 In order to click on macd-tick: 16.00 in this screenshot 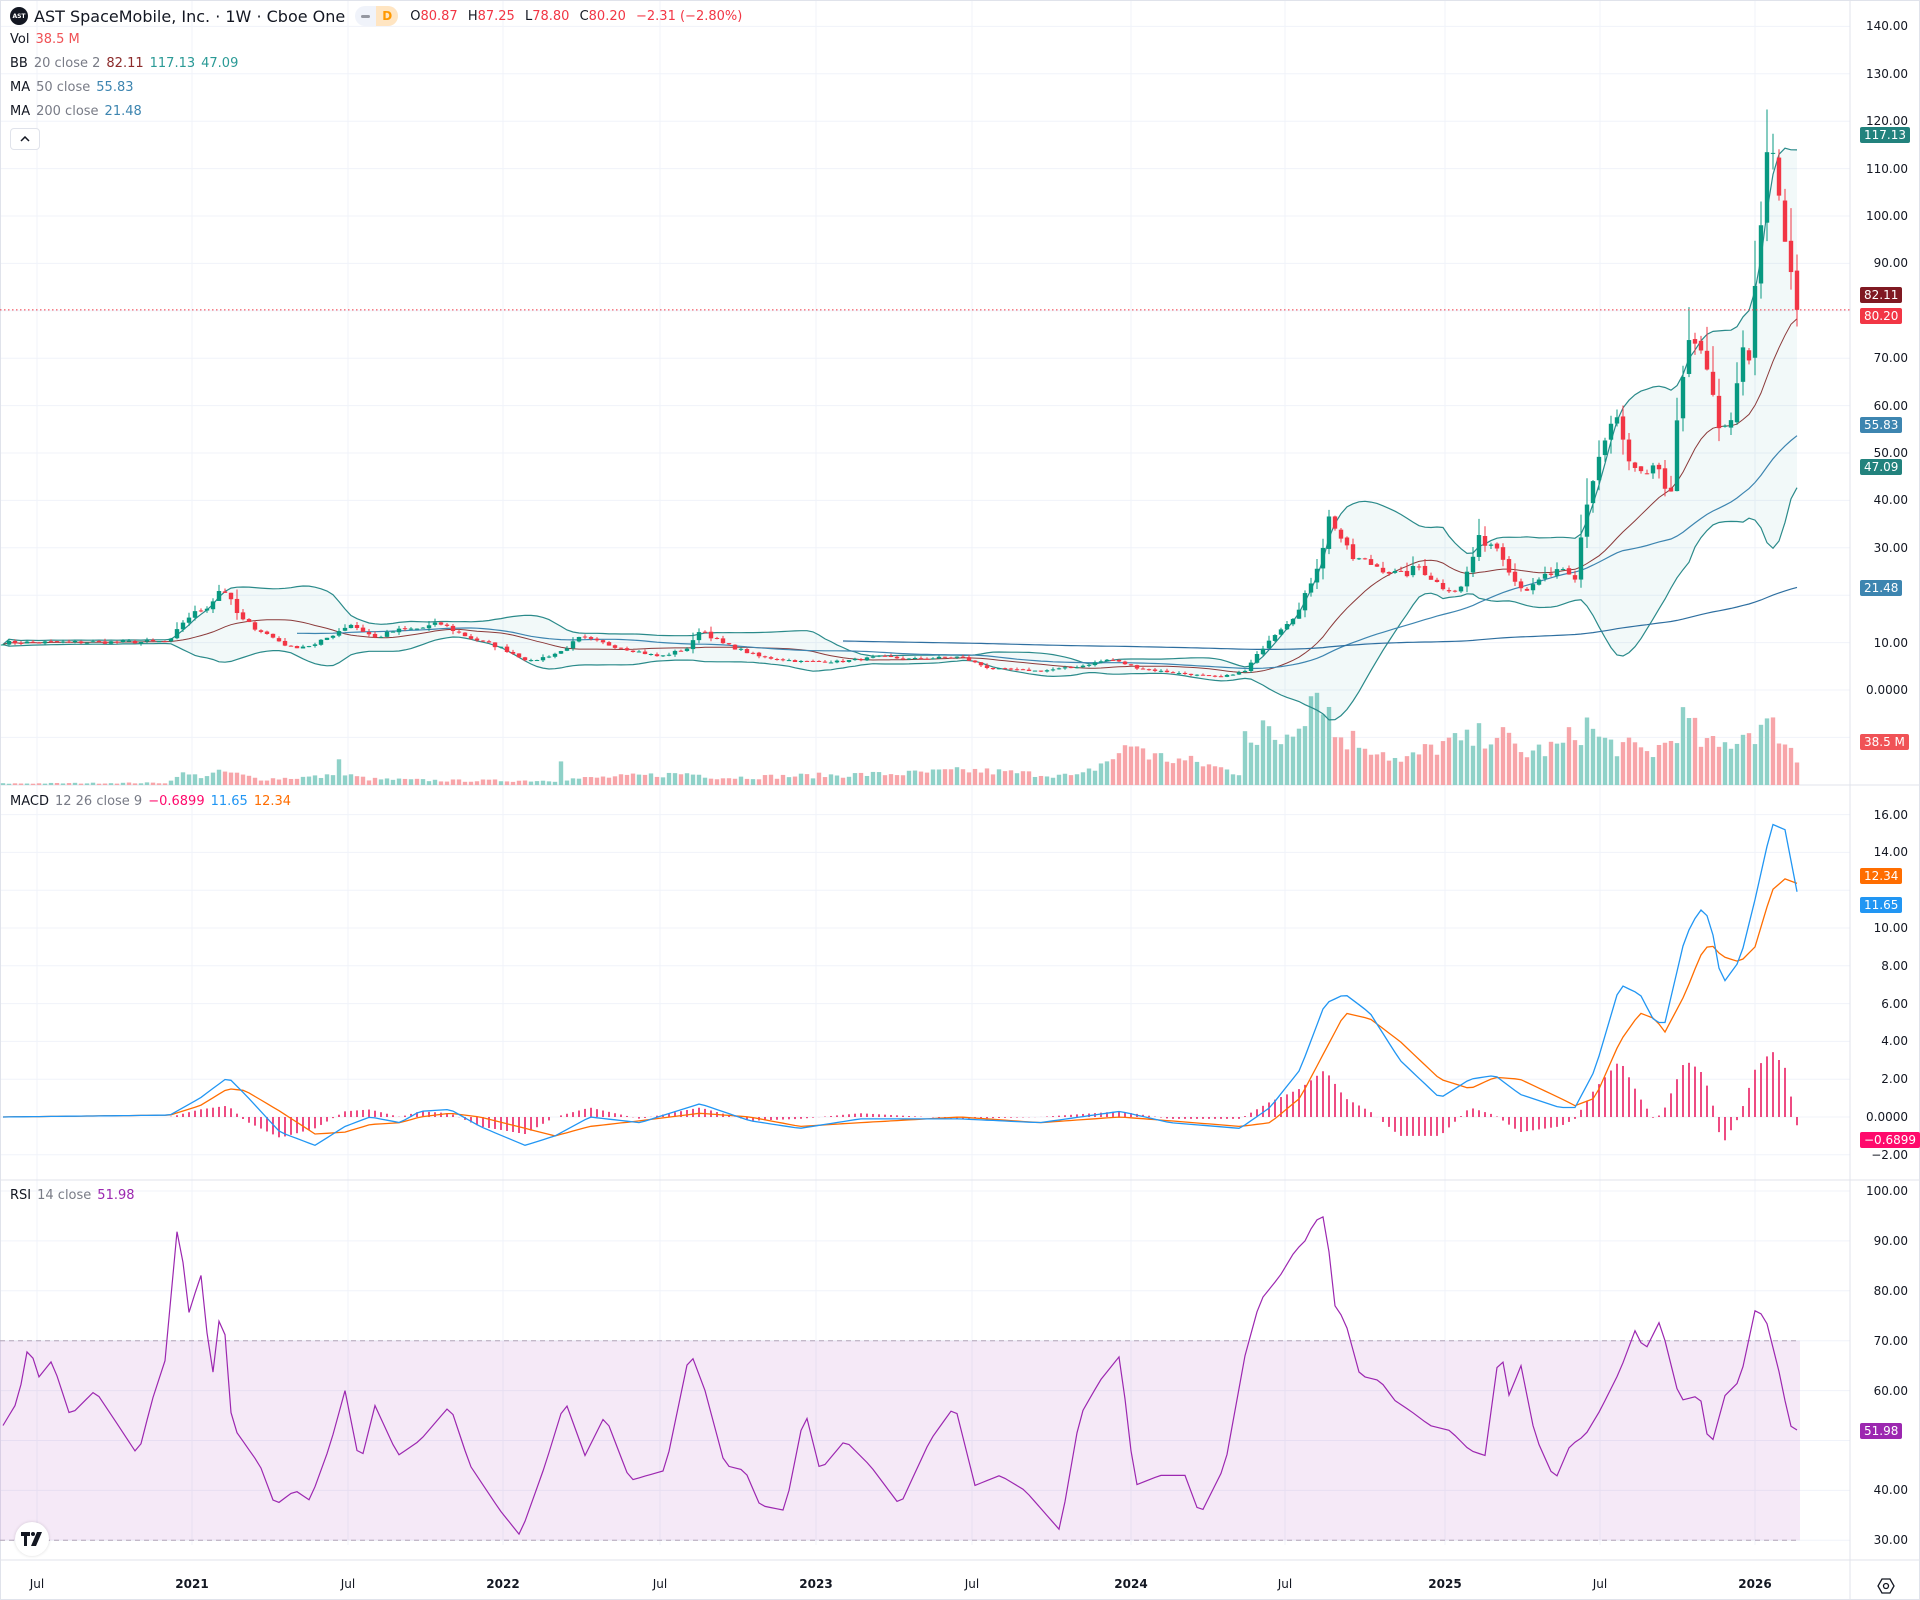, I will do `click(1890, 814)`.